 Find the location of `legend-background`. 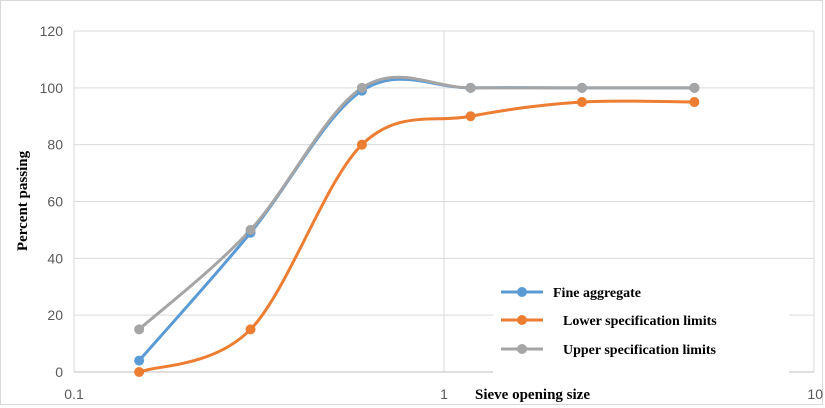

legend-background is located at coordinates (641, 323).